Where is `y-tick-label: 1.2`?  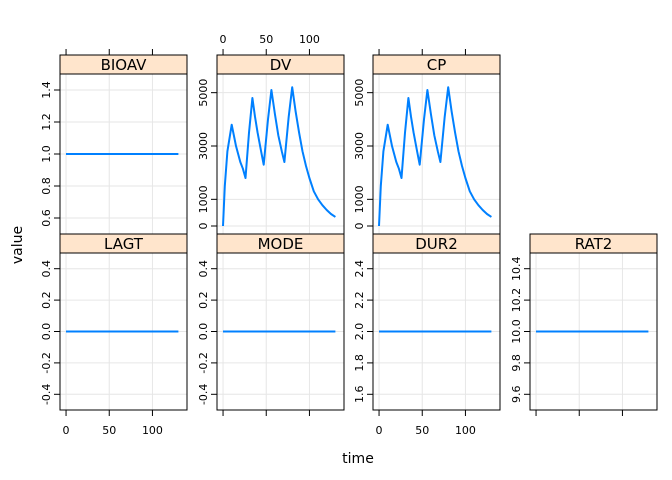 y-tick-label: 1.2 is located at coordinates (46, 122).